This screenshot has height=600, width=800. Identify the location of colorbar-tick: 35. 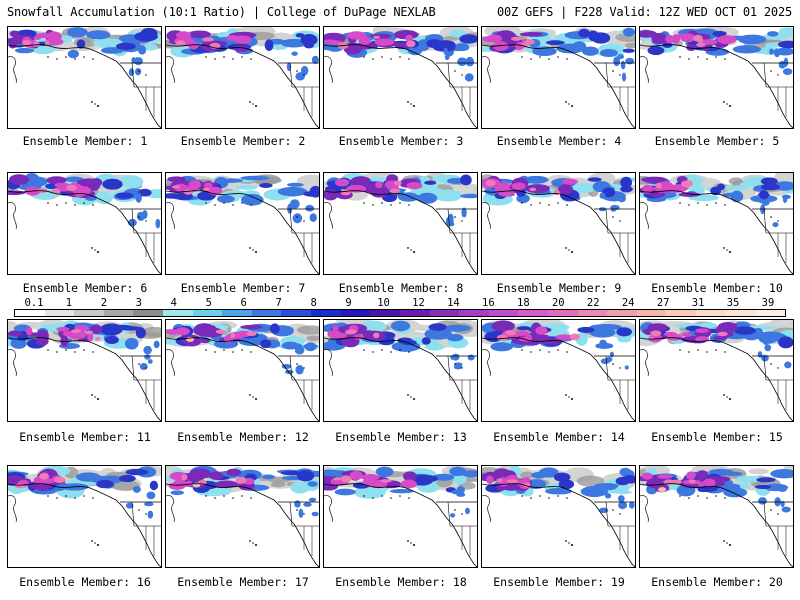
(733, 303).